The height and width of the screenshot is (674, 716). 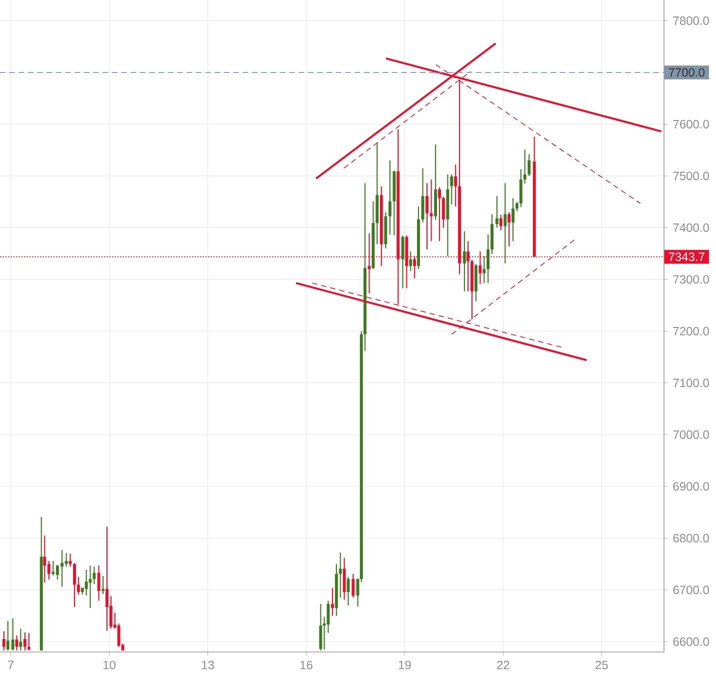 What do you see at coordinates (691, 641) in the screenshot?
I see `y-tick-label: 6600.0` at bounding box center [691, 641].